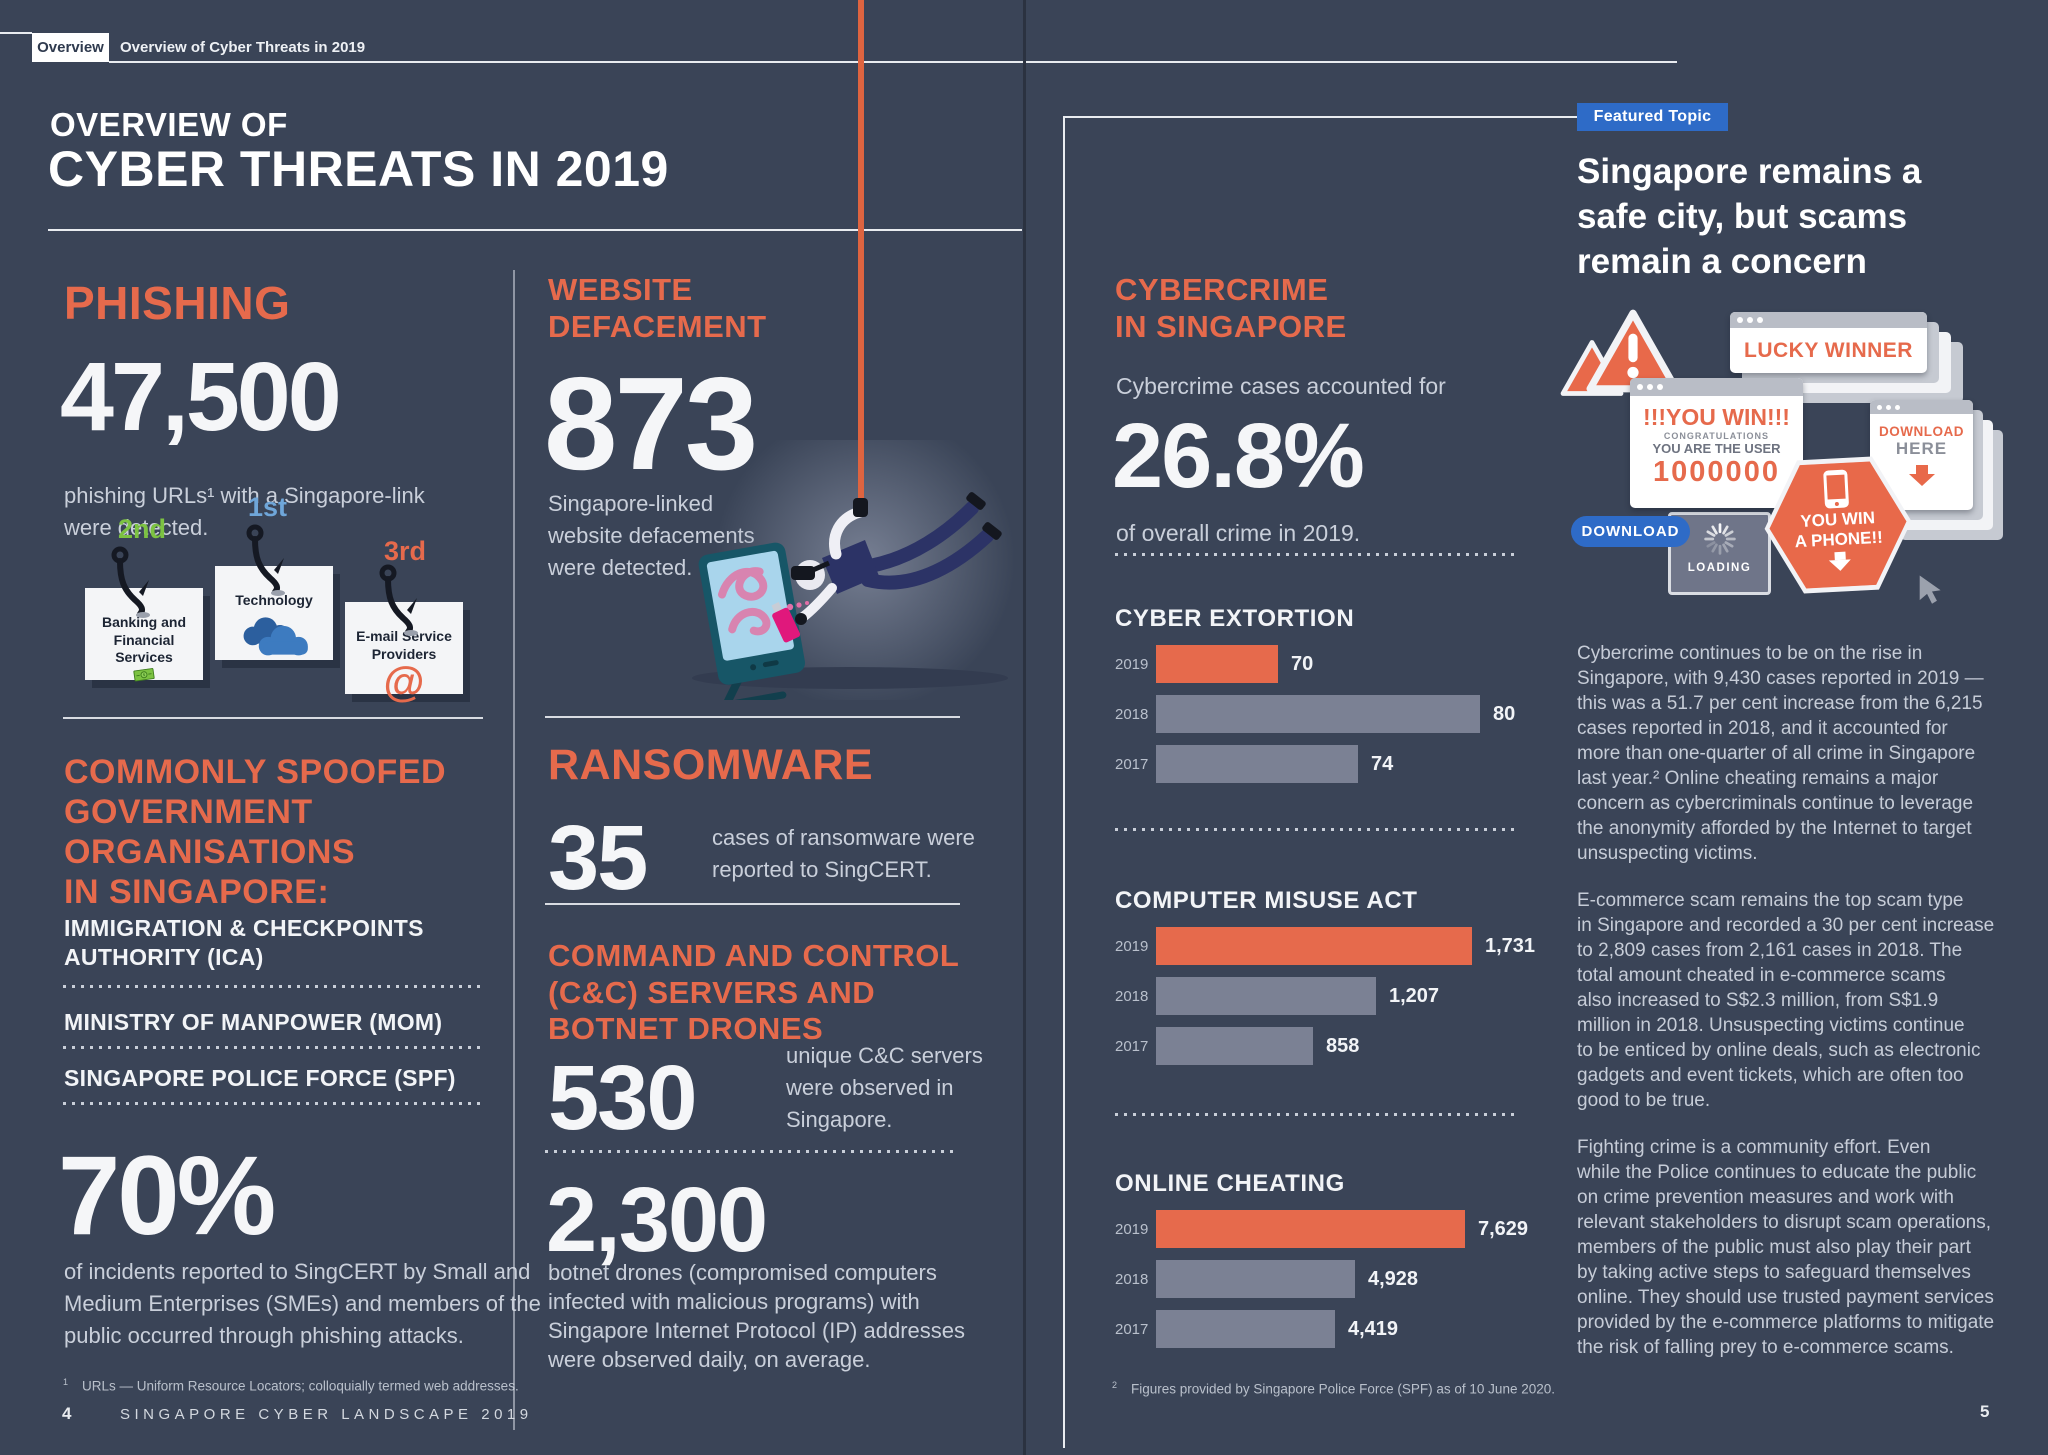 Image resolution: width=2048 pixels, height=1455 pixels. I want to click on cursor-icon, so click(1930, 589).